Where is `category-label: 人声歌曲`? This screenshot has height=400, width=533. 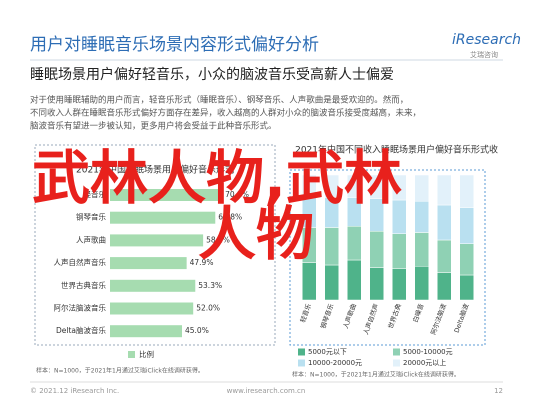
category-label: 人声歌曲 is located at coordinates (91, 239).